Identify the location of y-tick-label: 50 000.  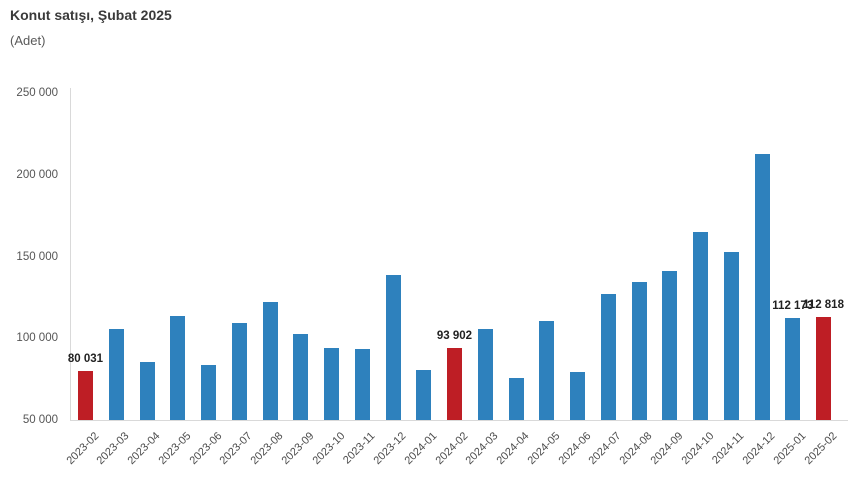
(40, 420).